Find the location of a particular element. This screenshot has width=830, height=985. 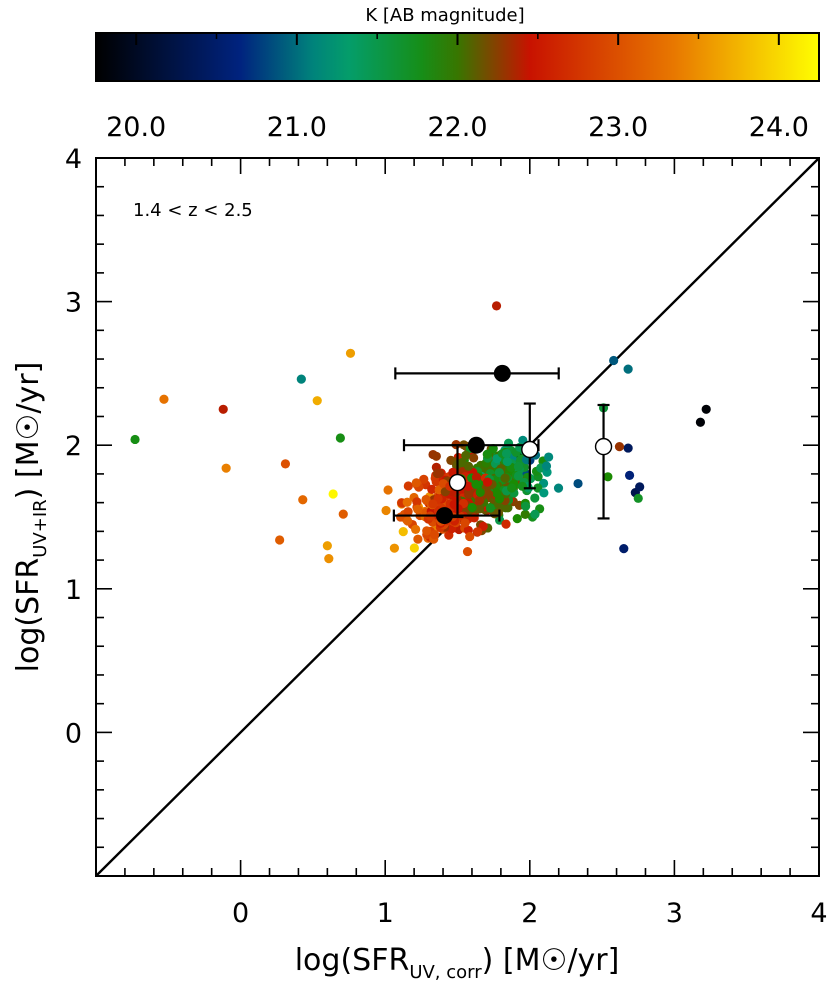

x-axis-title-sub: UV, corr is located at coordinates (445, 972).